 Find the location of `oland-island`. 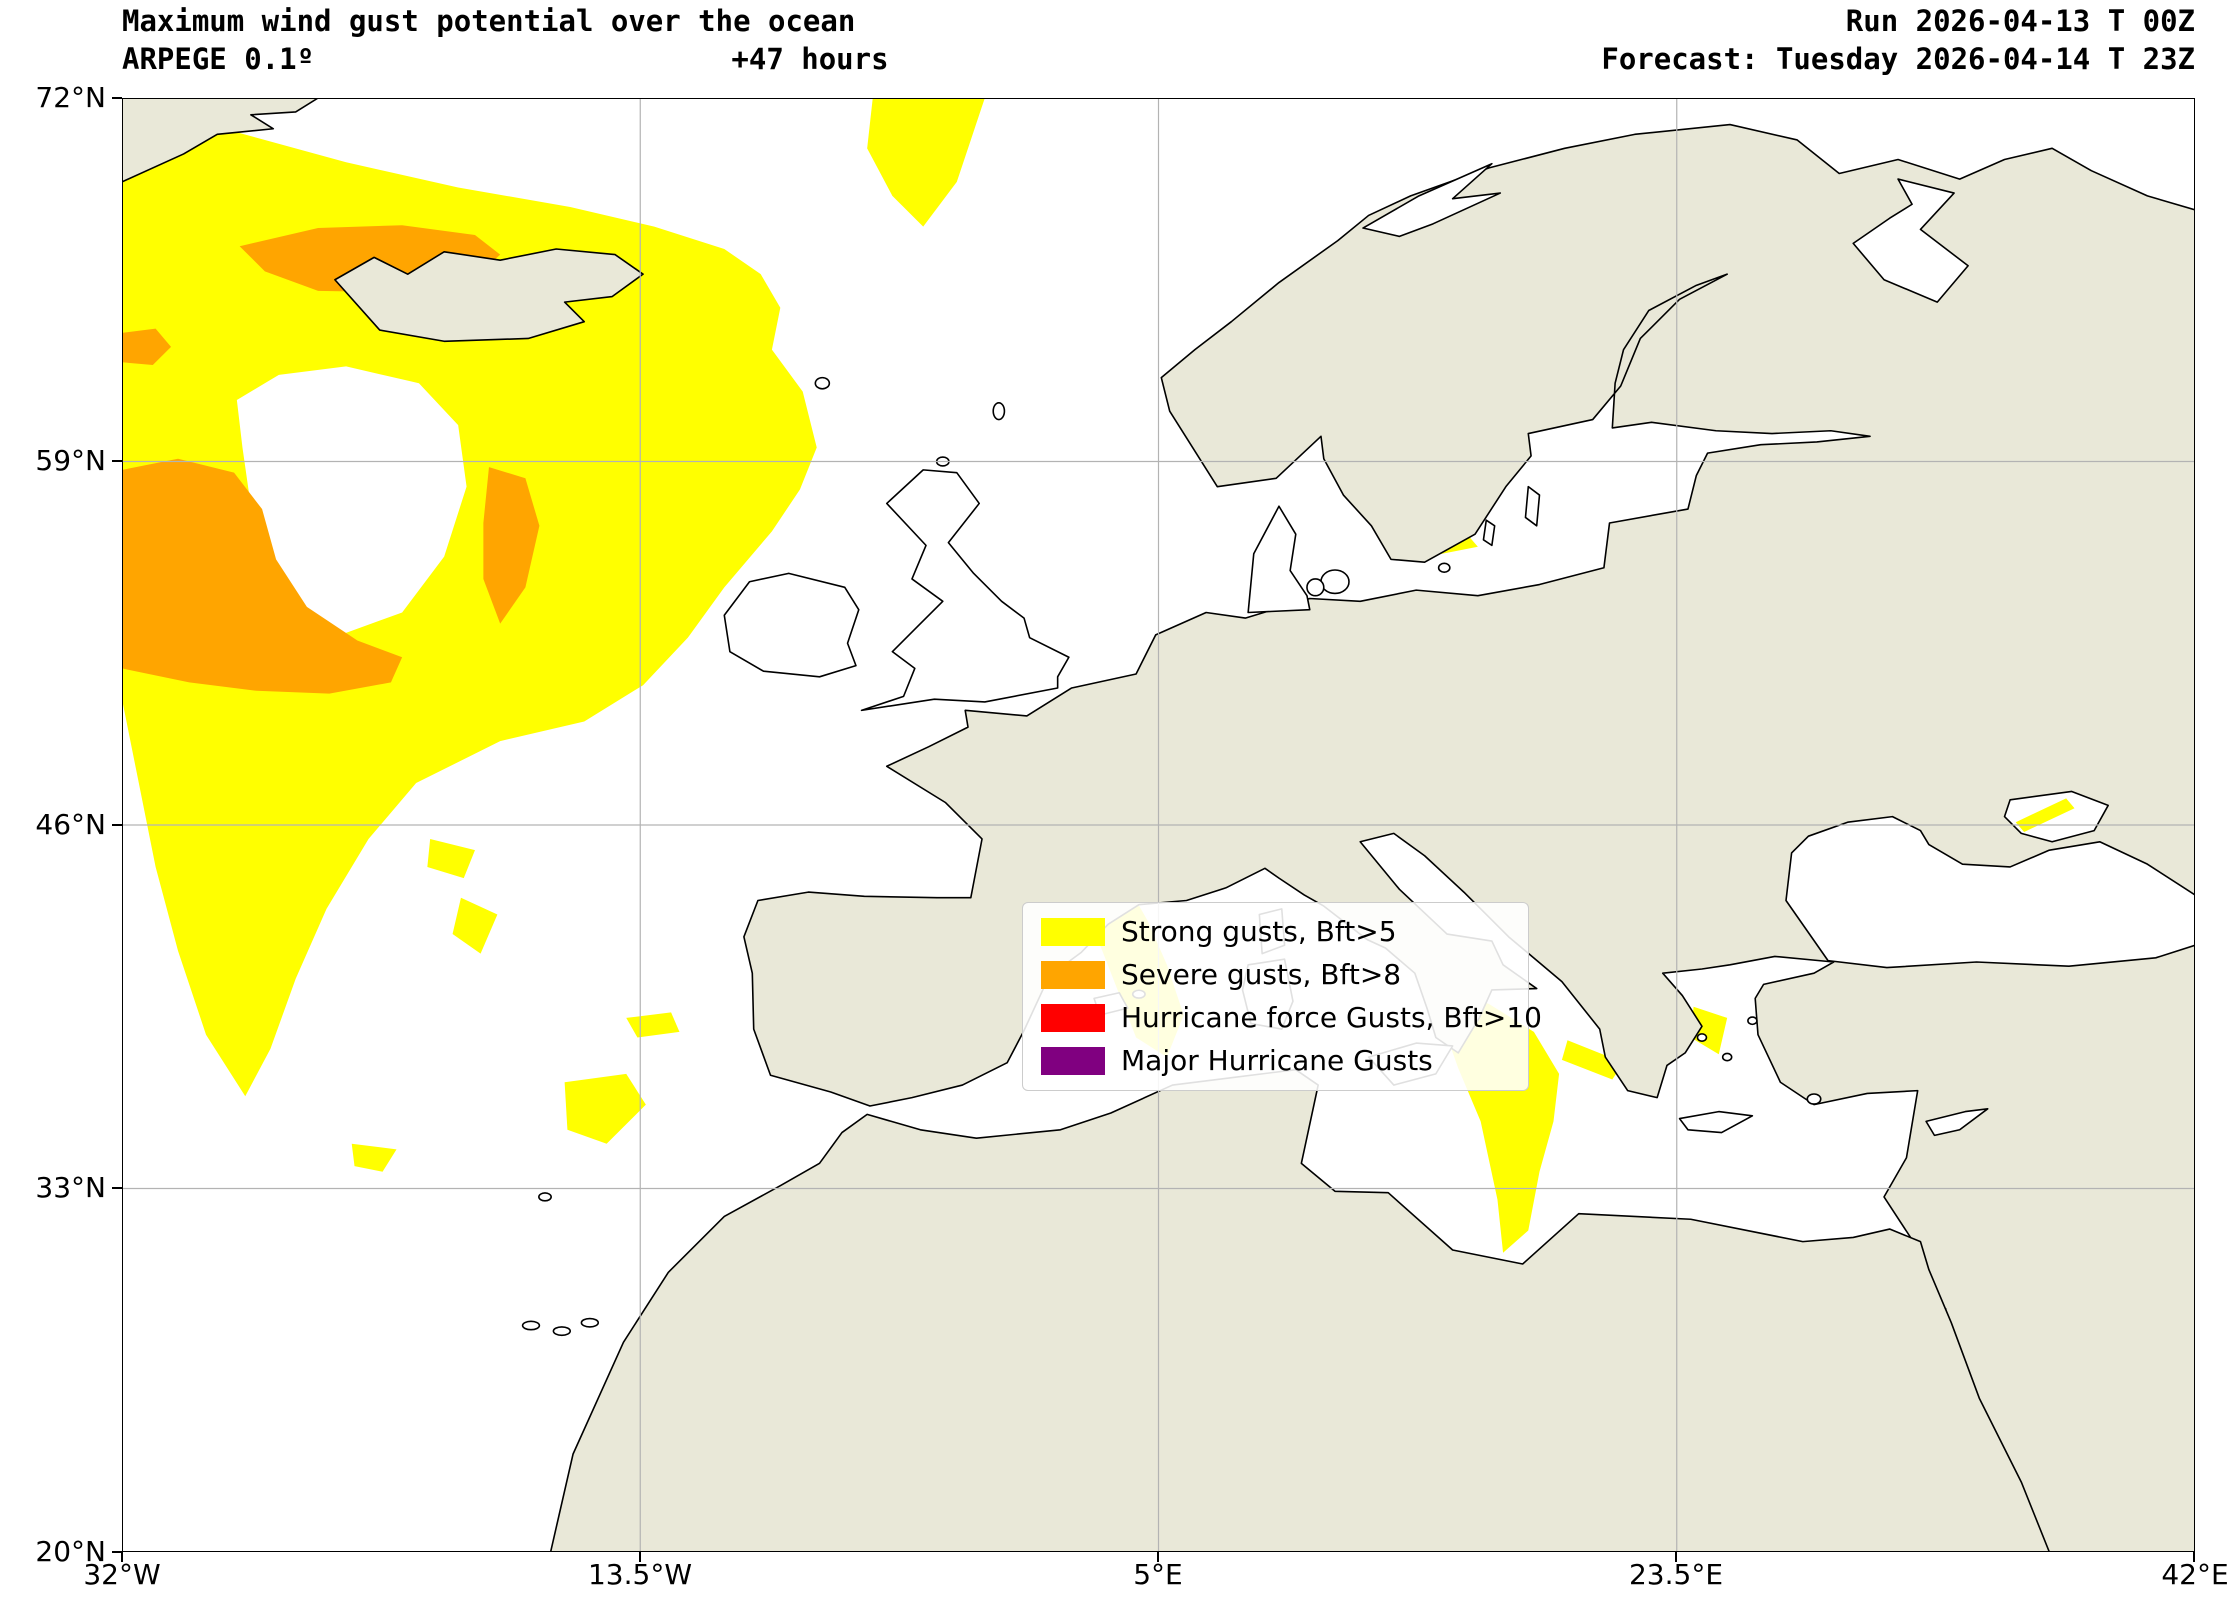

oland-island is located at coordinates (1488, 532).